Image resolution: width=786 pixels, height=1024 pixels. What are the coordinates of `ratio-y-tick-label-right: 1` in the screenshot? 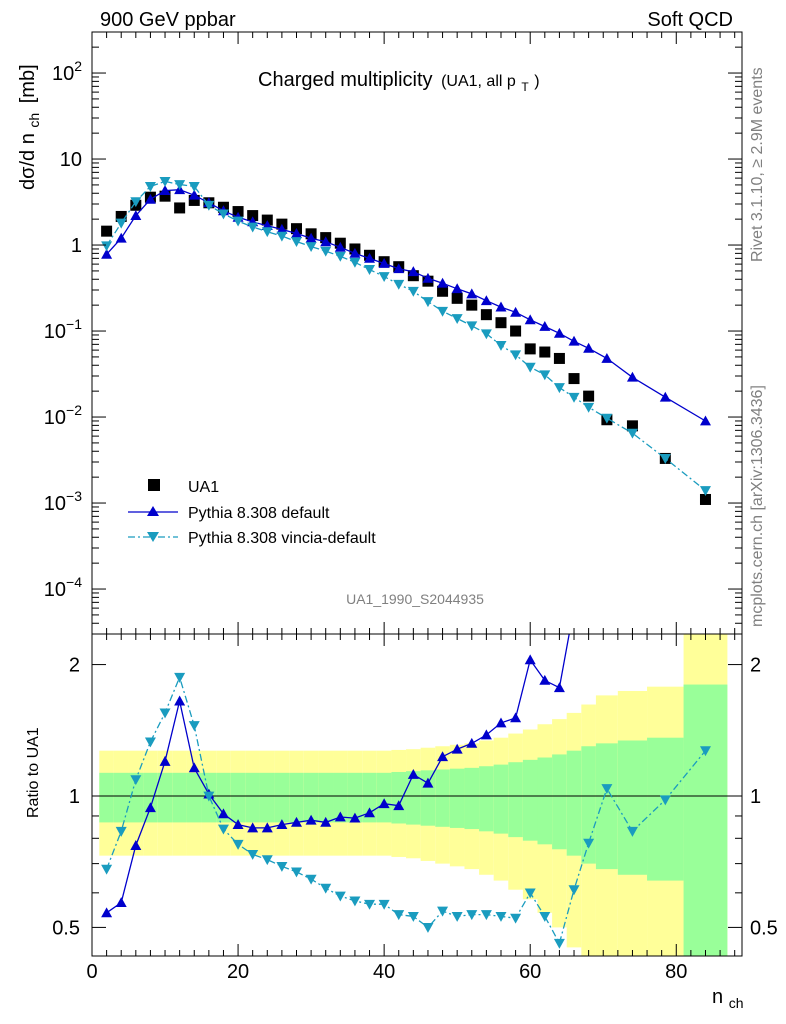 It's located at (755, 797).